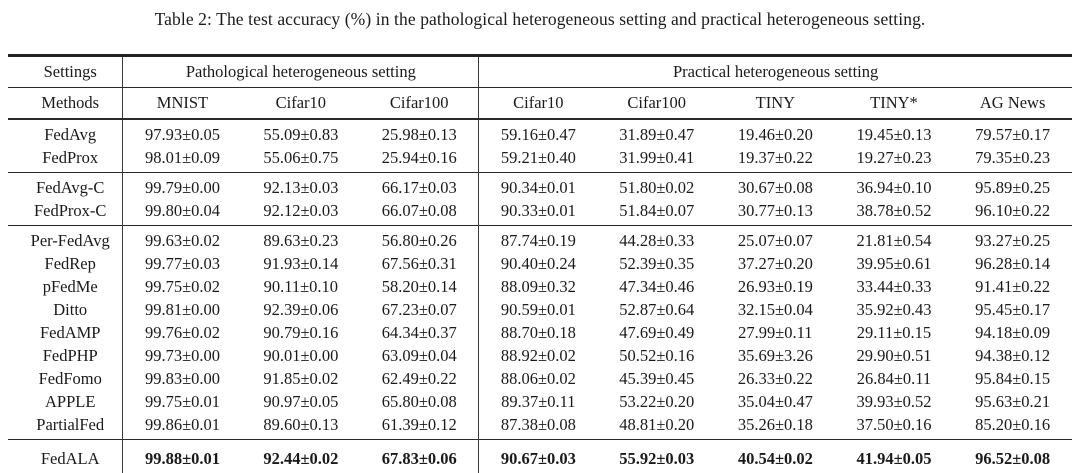 The image size is (1080, 473). Describe the element at coordinates (657, 157) in the screenshot. I see `accuracy-cell: 31.99±0.41` at that location.